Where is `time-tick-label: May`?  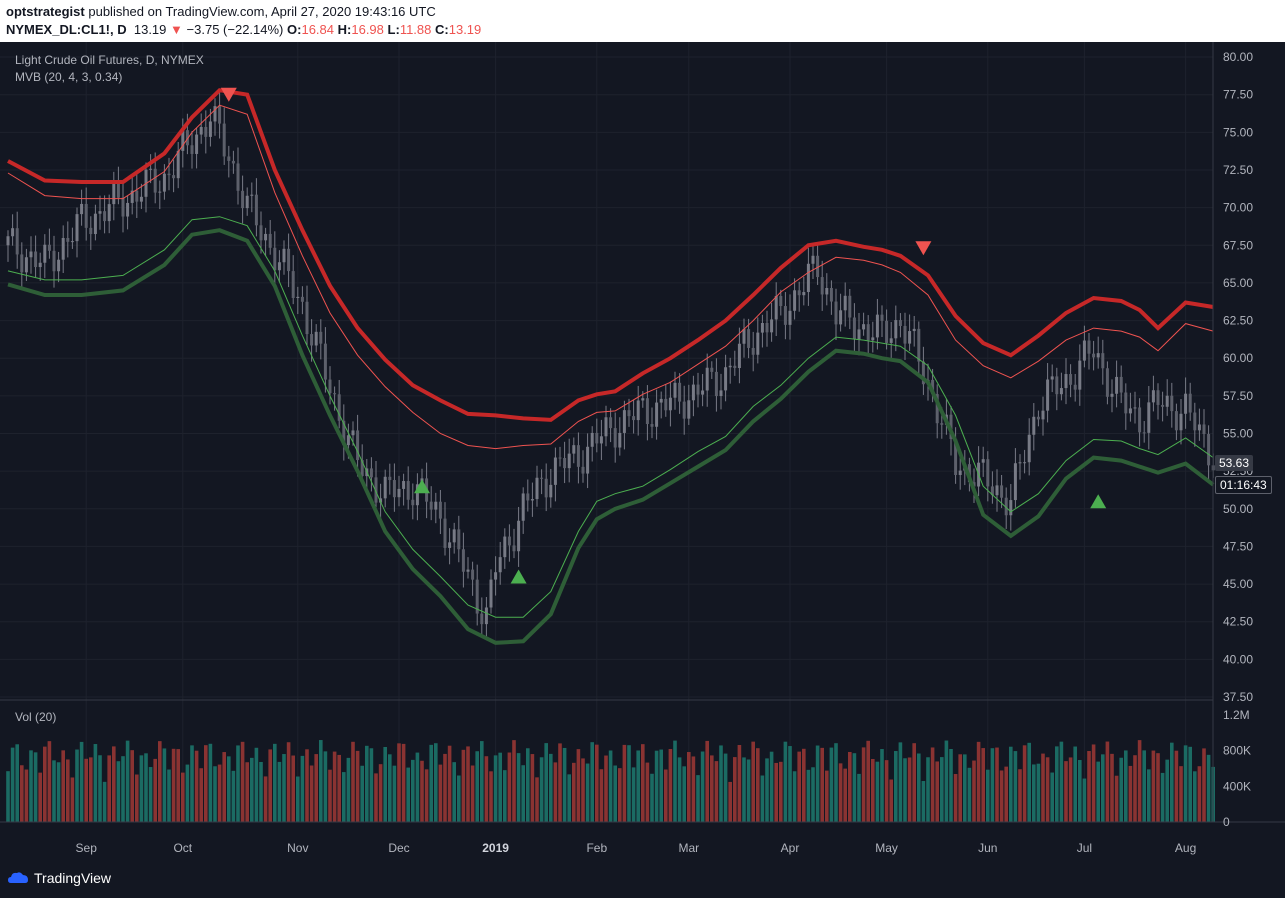
time-tick-label: May is located at coordinates (886, 848).